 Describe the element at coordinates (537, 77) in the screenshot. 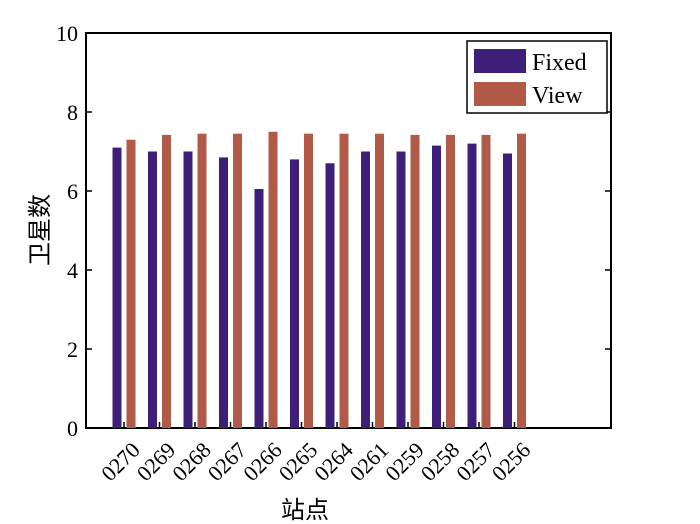

I see `legend: Fixed View` at that location.